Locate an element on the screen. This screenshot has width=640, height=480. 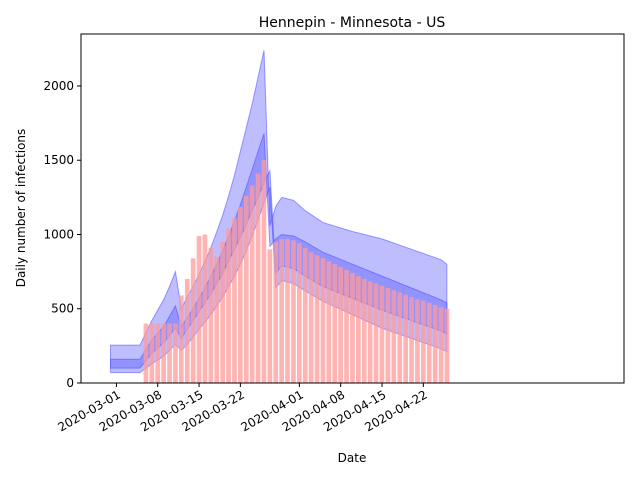
y-tick-label: 1000 is located at coordinates (58, 234).